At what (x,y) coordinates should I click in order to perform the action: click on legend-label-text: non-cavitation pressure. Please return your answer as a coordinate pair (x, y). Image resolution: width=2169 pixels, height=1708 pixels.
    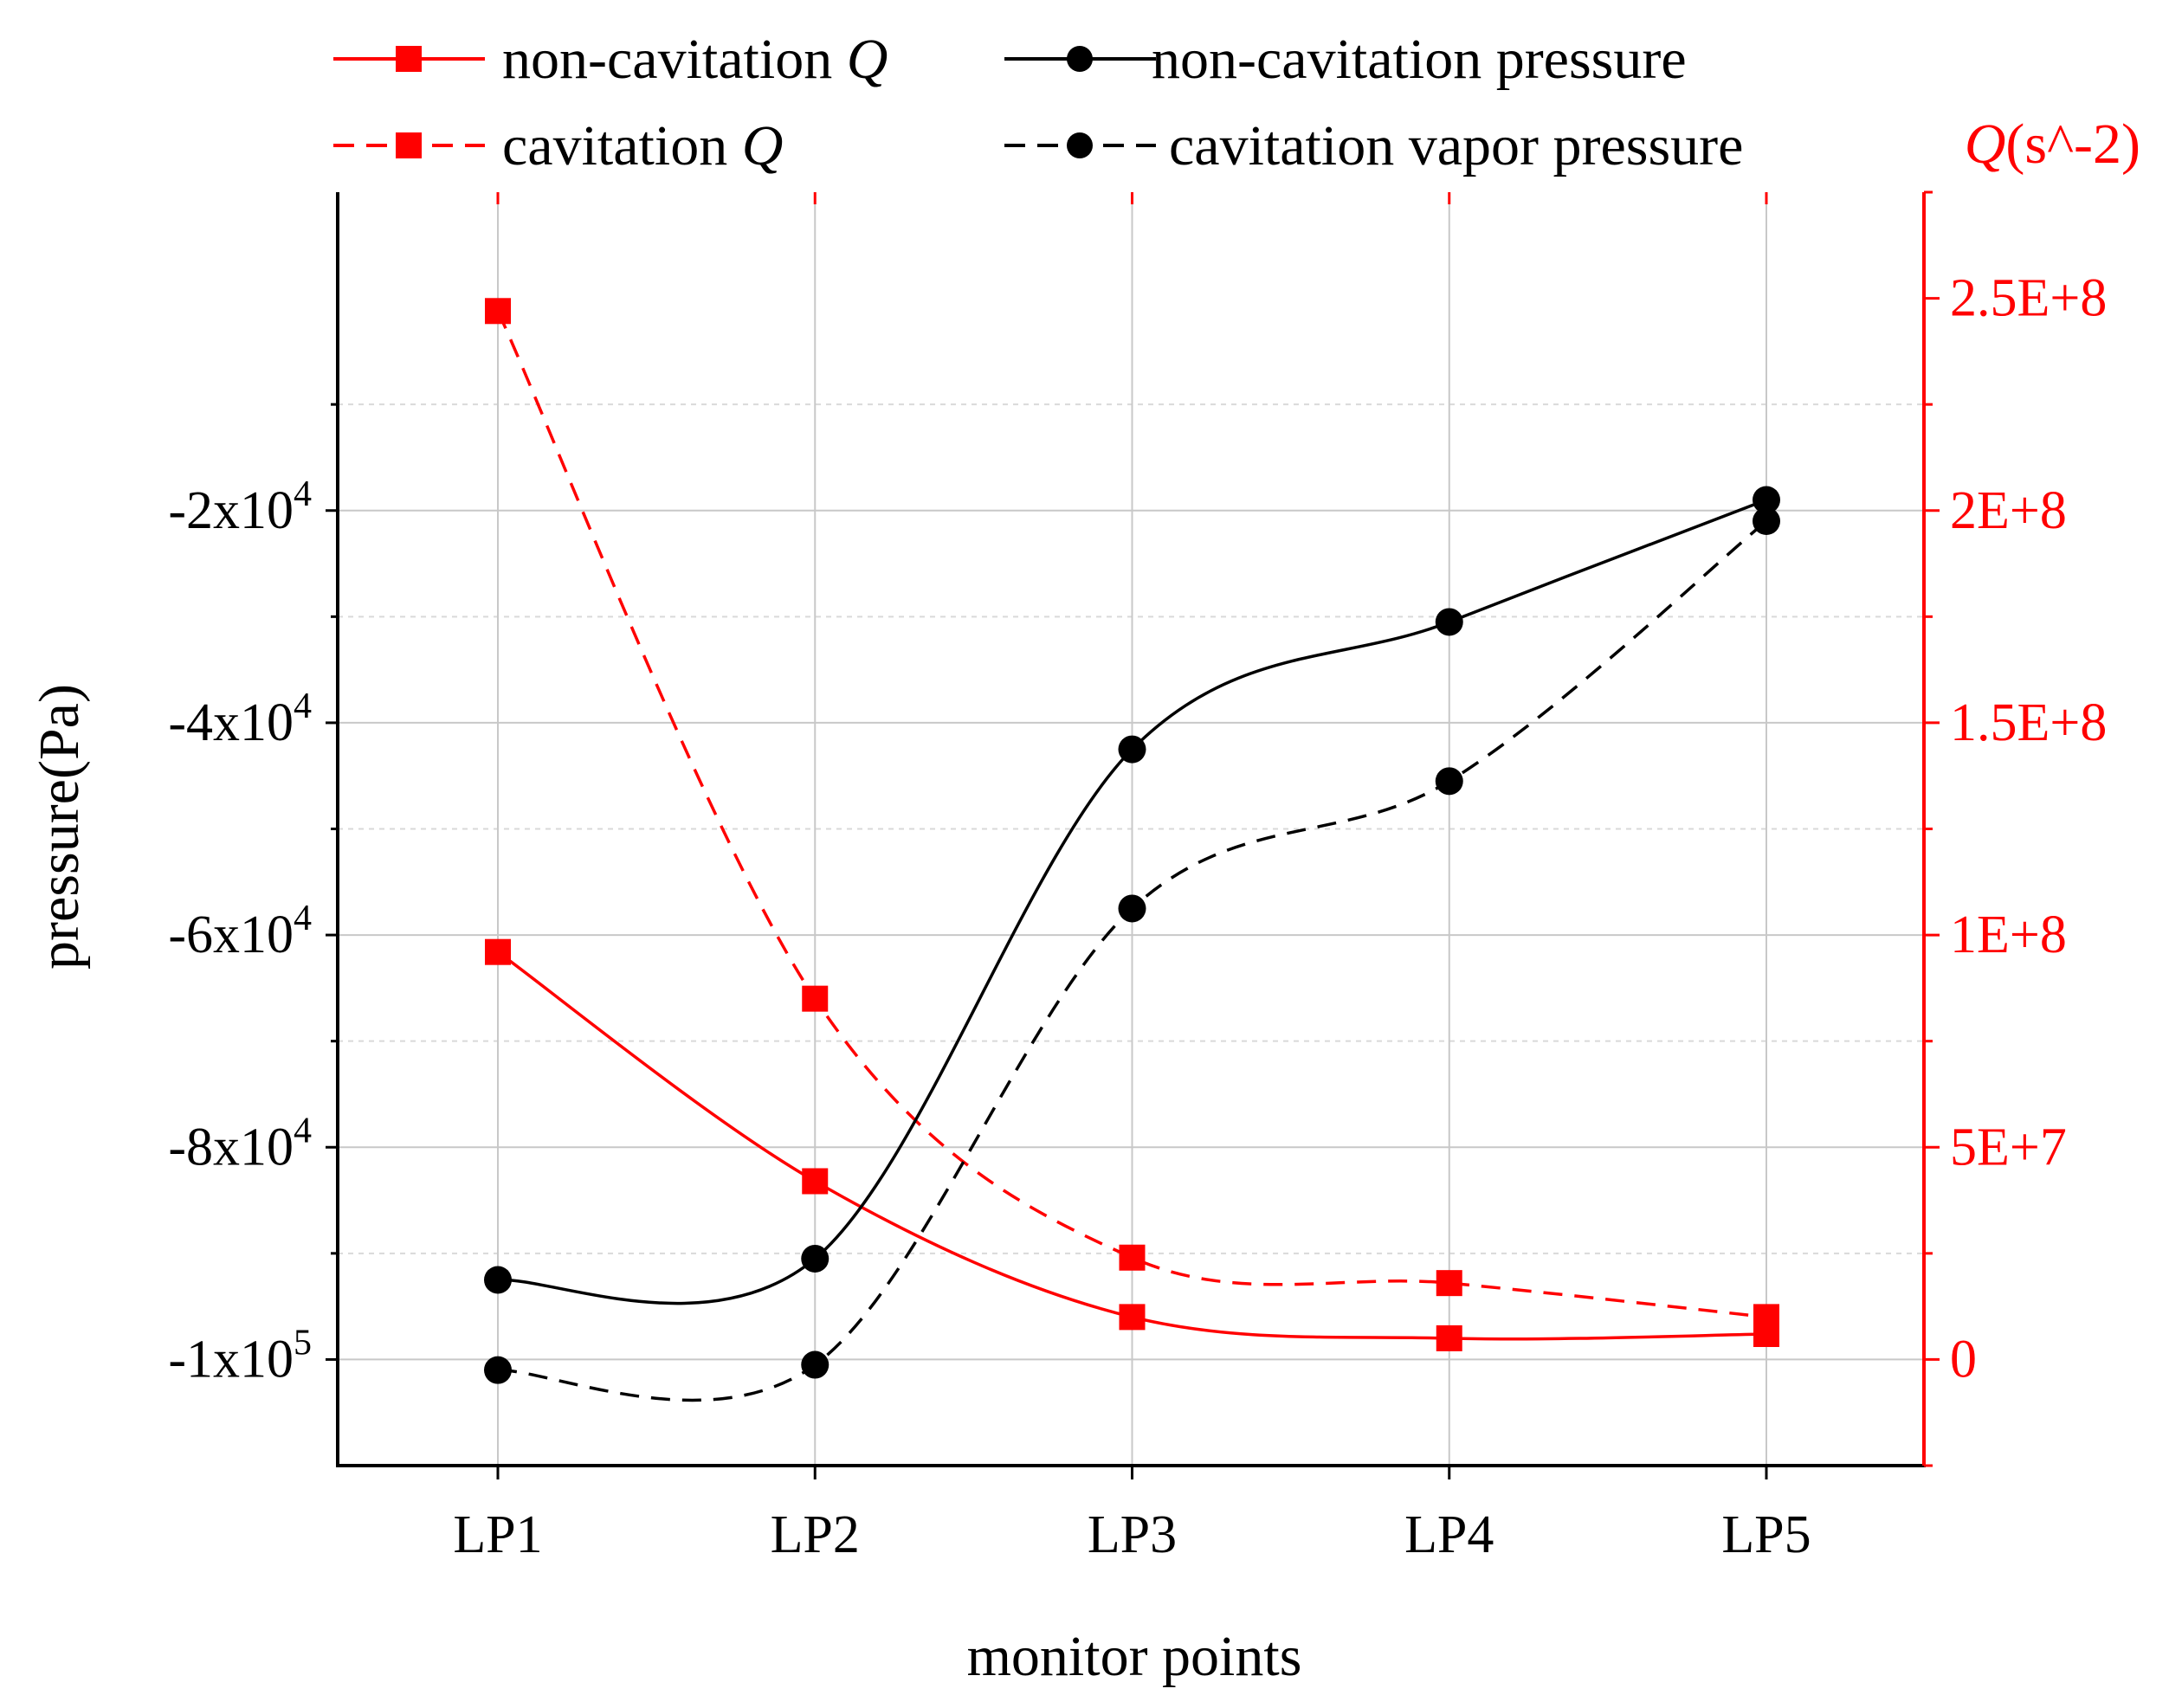
    Looking at the image, I should click on (1419, 60).